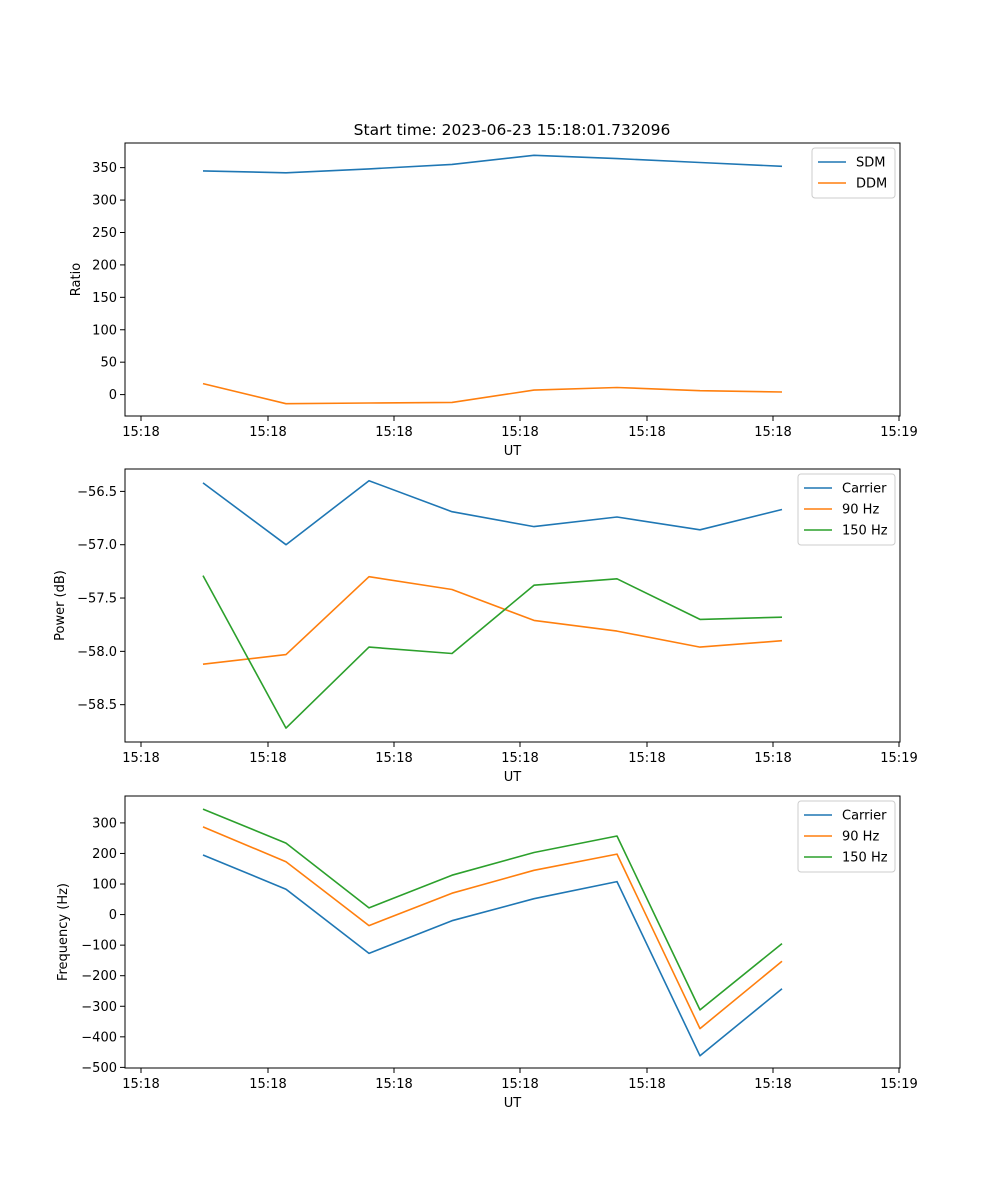 This screenshot has width=1000, height=1200. I want to click on series-line-sdm, so click(492, 164).